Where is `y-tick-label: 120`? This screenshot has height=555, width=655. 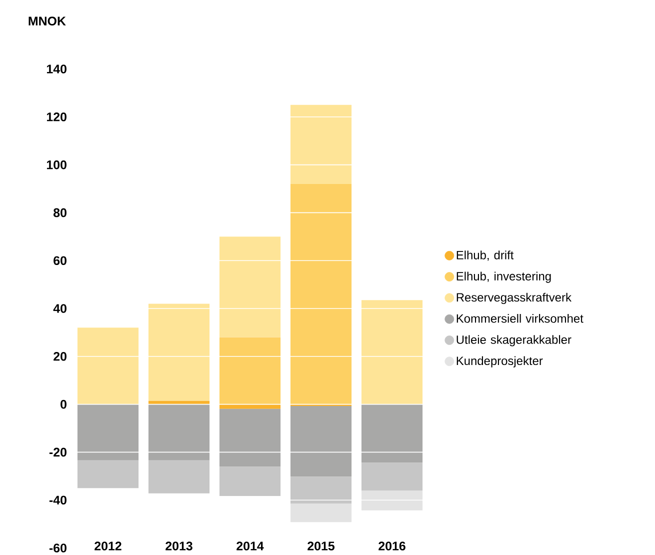 y-tick-label: 120 is located at coordinates (56, 117).